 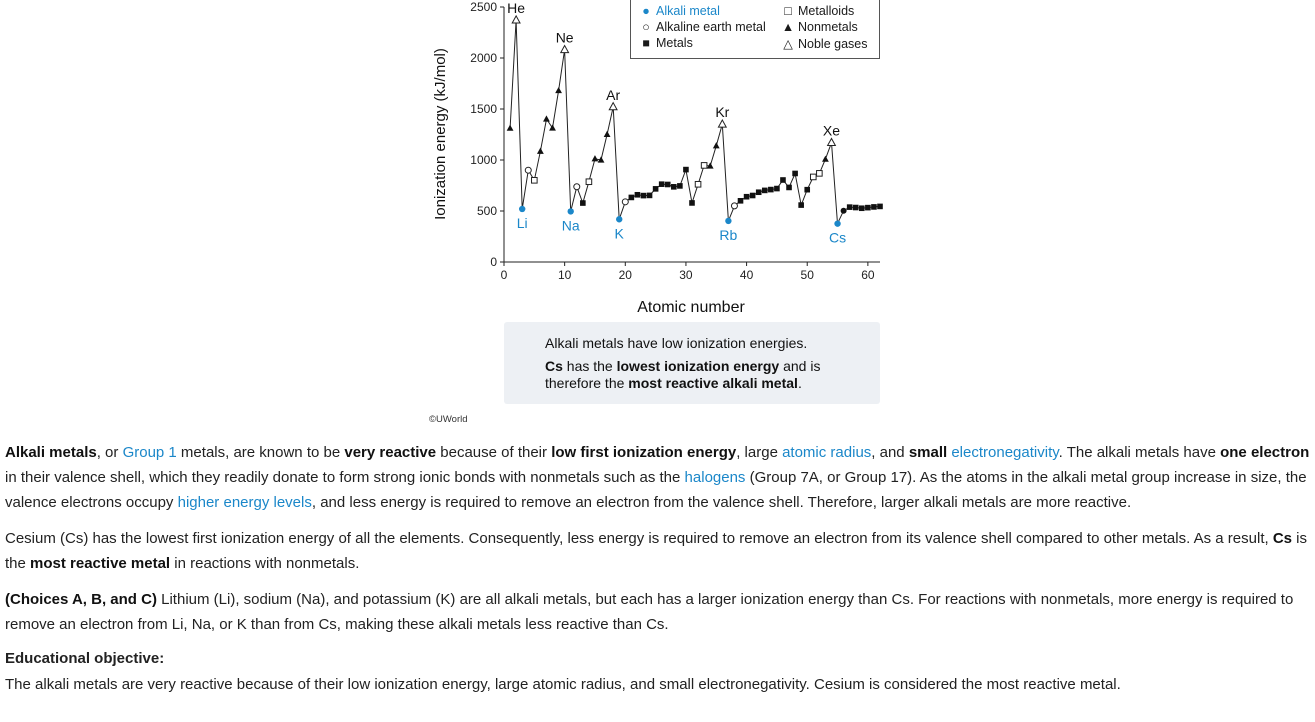 What do you see at coordinates (244, 502) in the screenshot?
I see `higher-energy-levels-link: higher energy levels` at bounding box center [244, 502].